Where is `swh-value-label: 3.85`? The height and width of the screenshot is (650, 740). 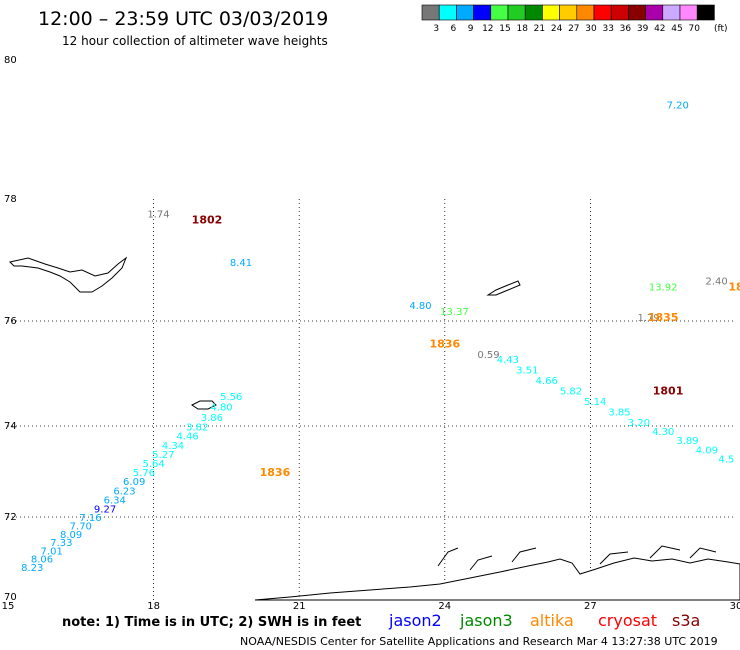
swh-value-label: 3.85 is located at coordinates (619, 413).